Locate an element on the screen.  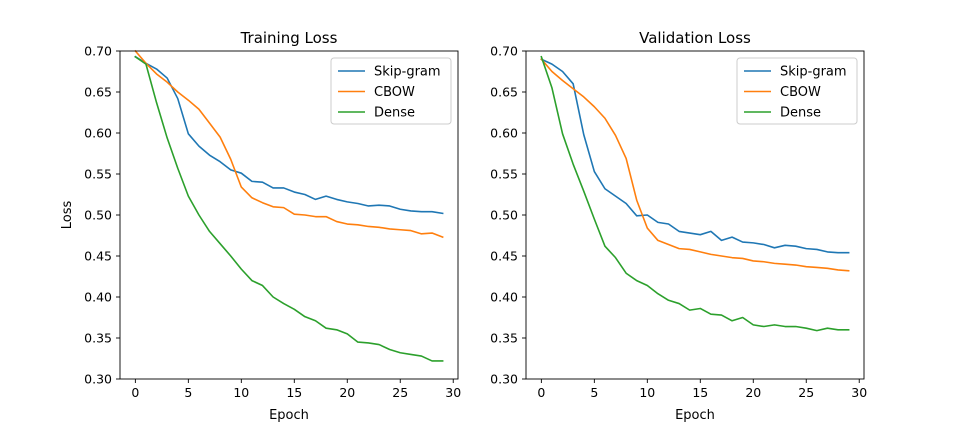
series-line-cbow is located at coordinates (289, 144).